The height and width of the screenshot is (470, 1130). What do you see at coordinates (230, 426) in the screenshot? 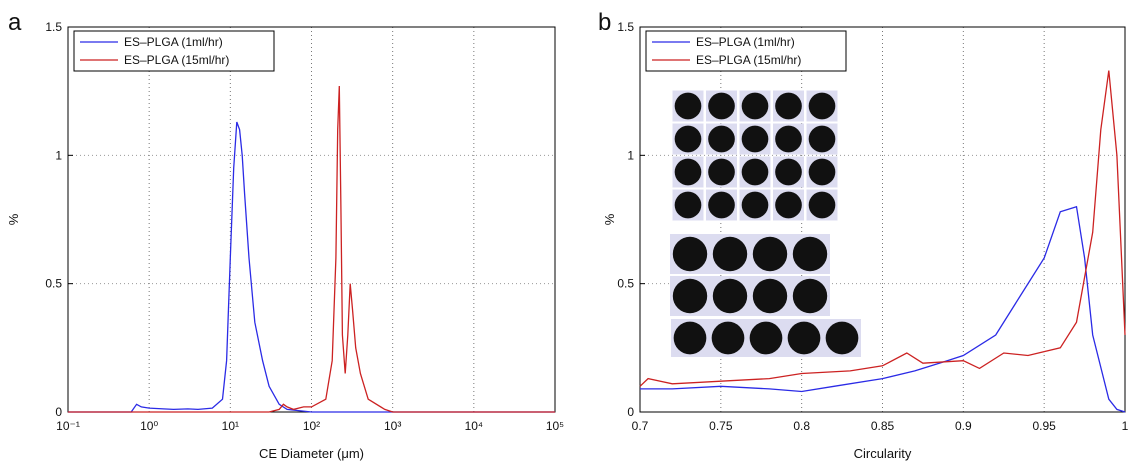
I see `x-tick-label: 10¹` at bounding box center [230, 426].